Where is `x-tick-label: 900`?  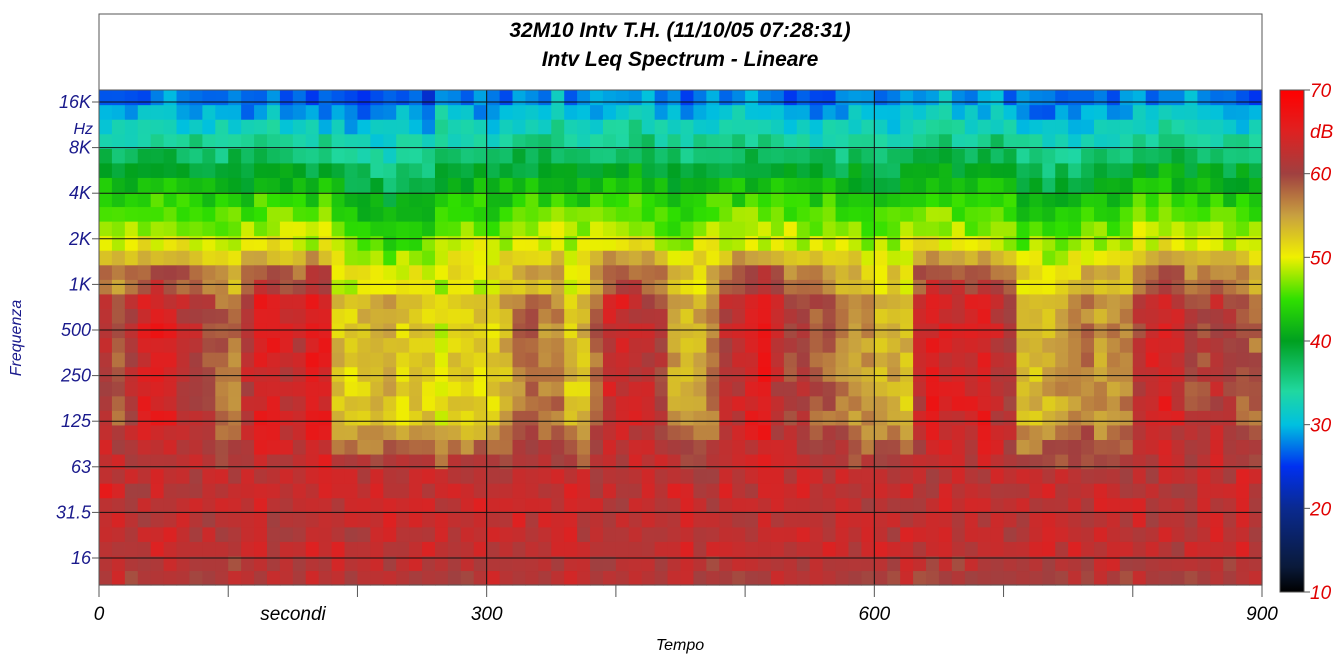 x-tick-label: 900 is located at coordinates (1262, 614).